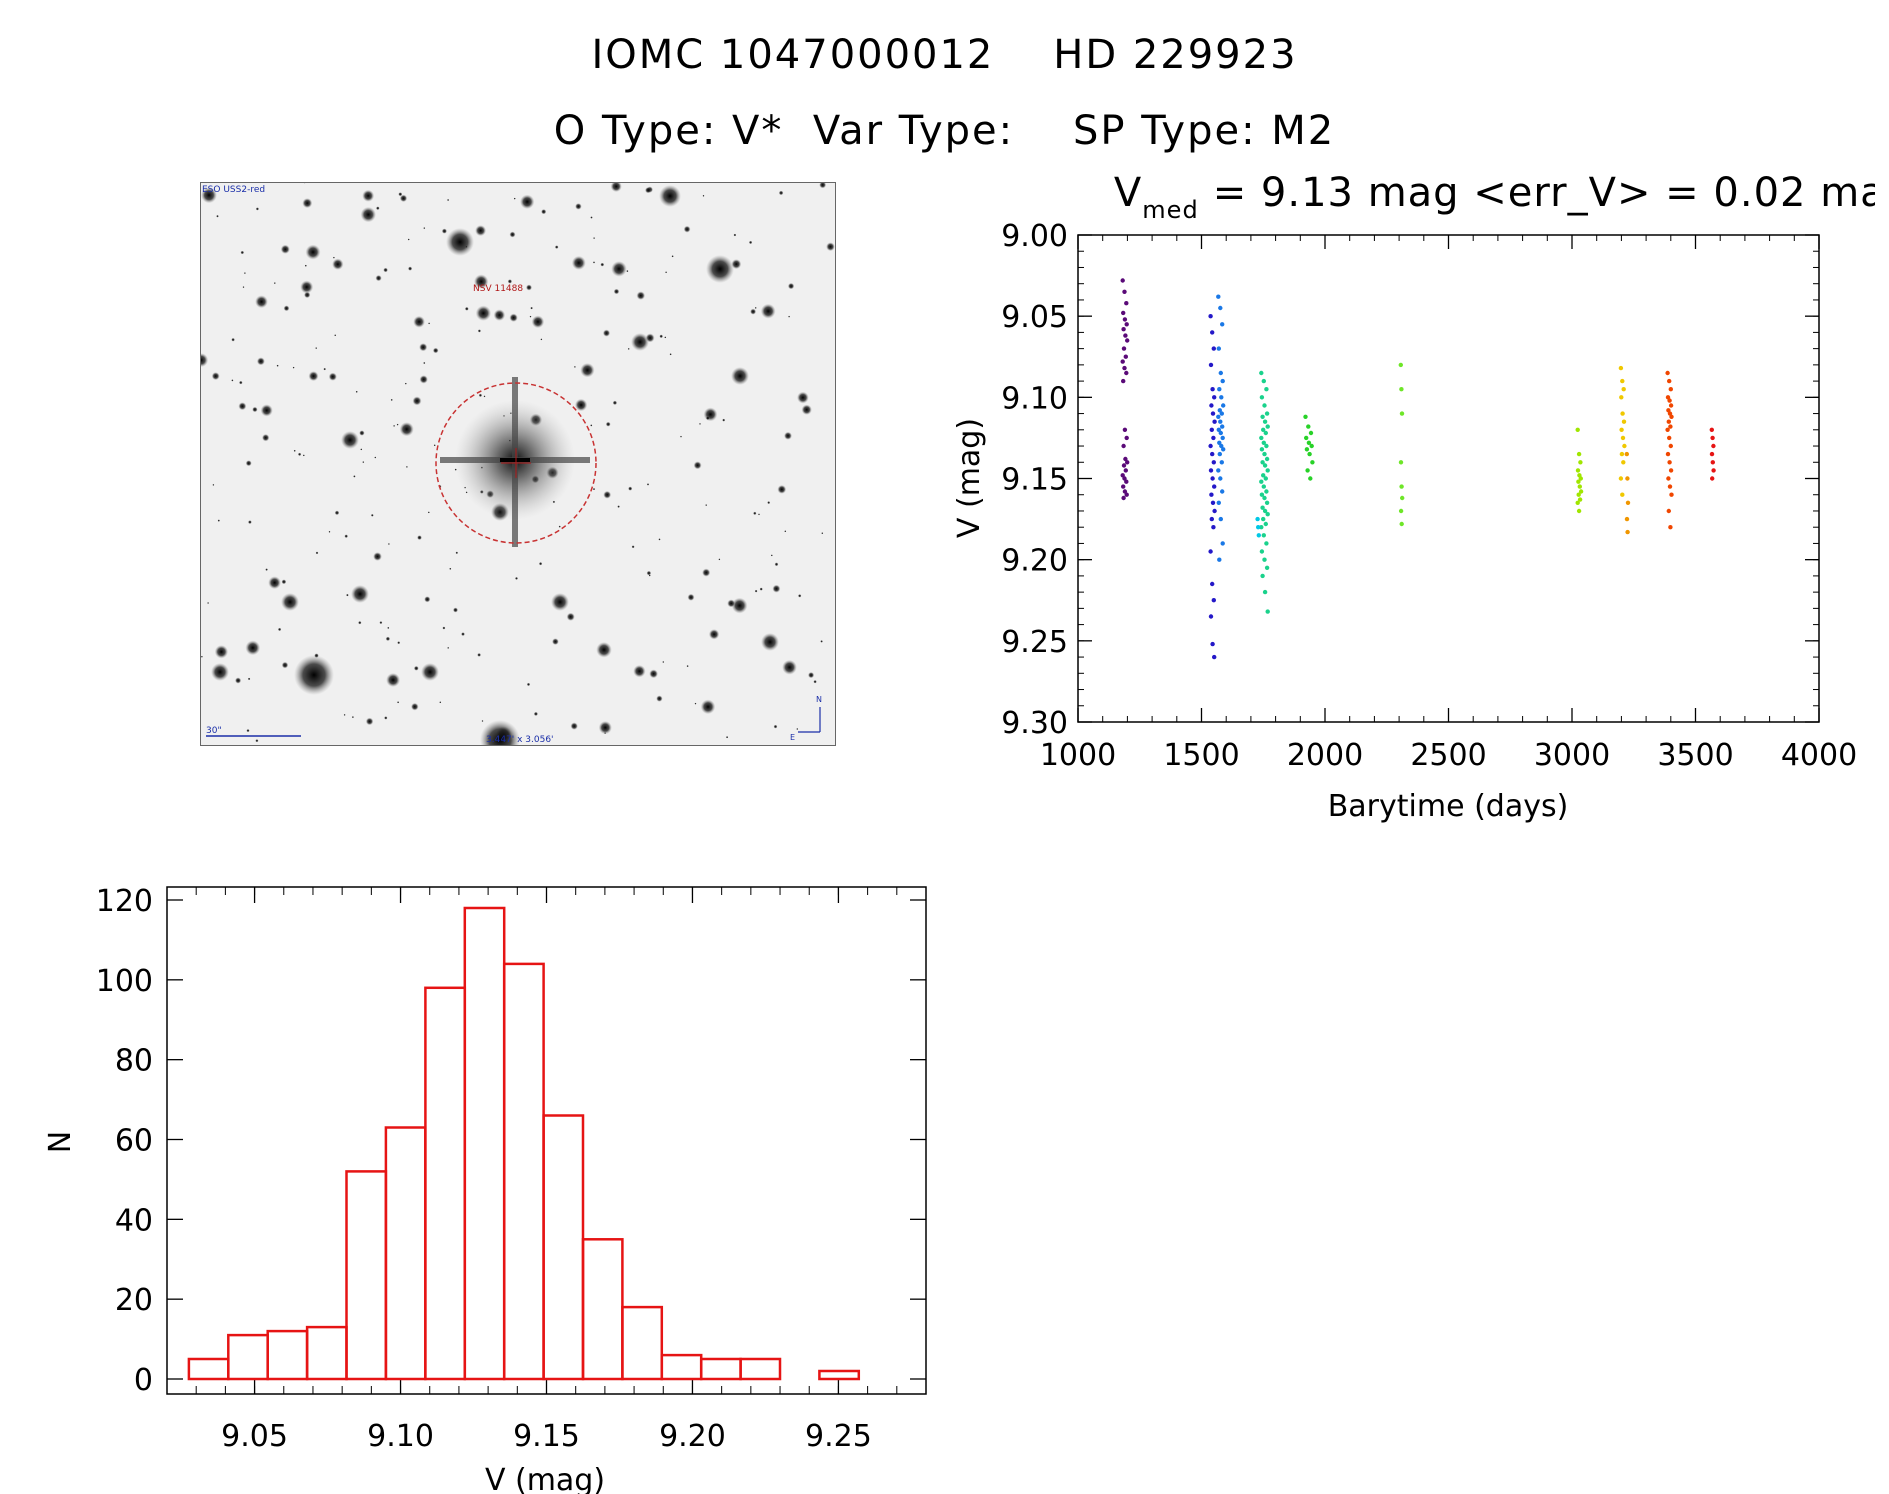  Describe the element at coordinates (124, 901) in the screenshot. I see `histogram-y-tick-label: 120` at that location.